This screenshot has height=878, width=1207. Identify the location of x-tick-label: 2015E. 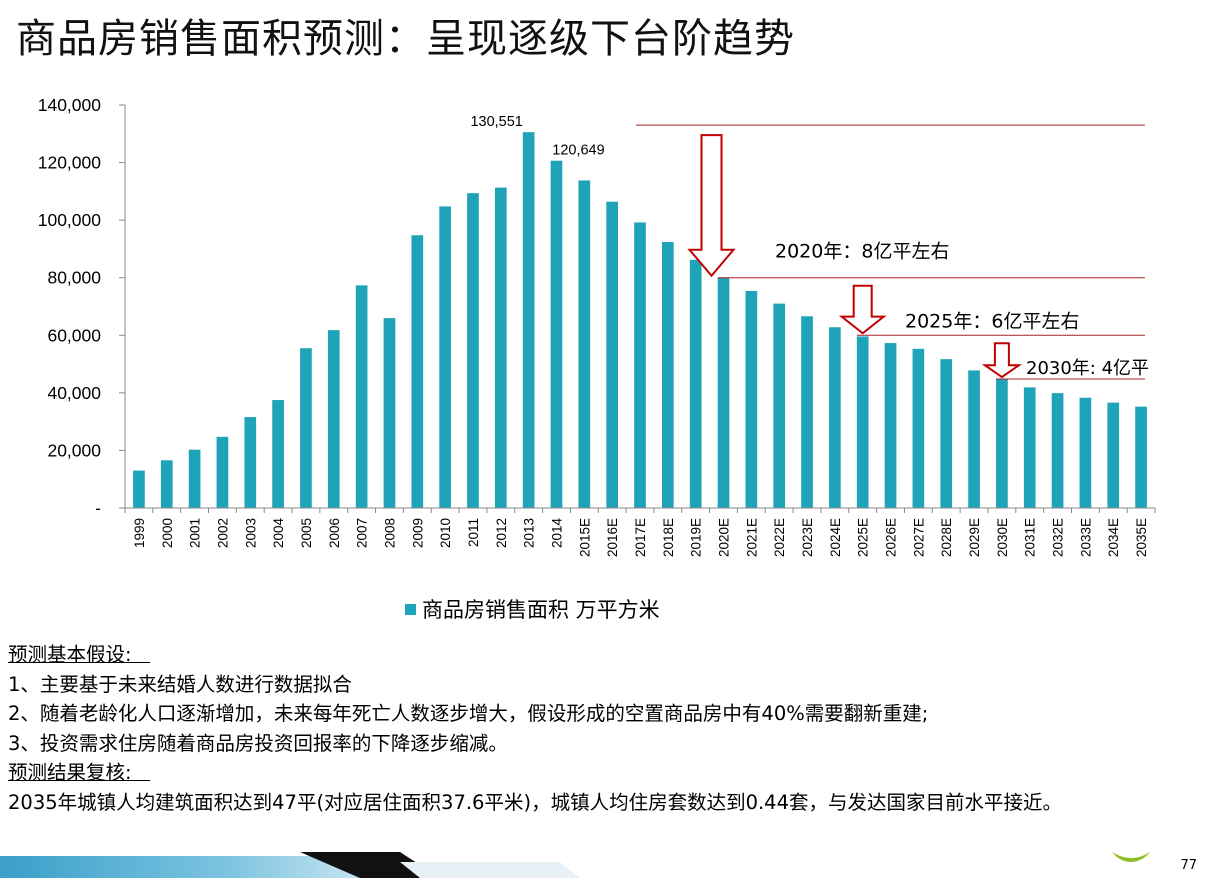
(584, 537).